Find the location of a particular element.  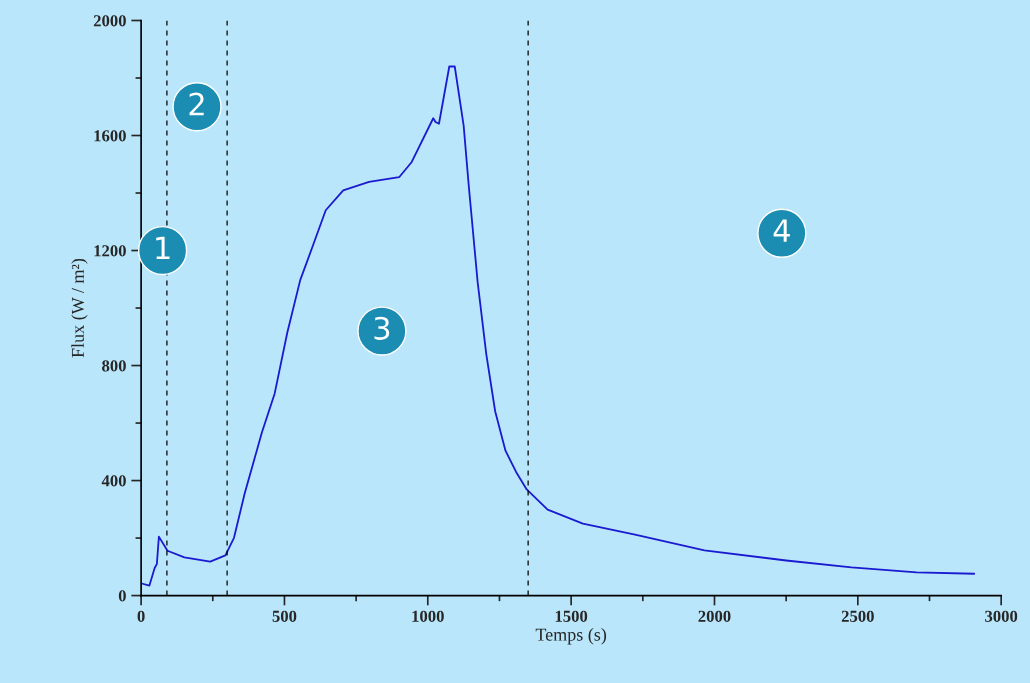

annotation: 2 is located at coordinates (196, 104).